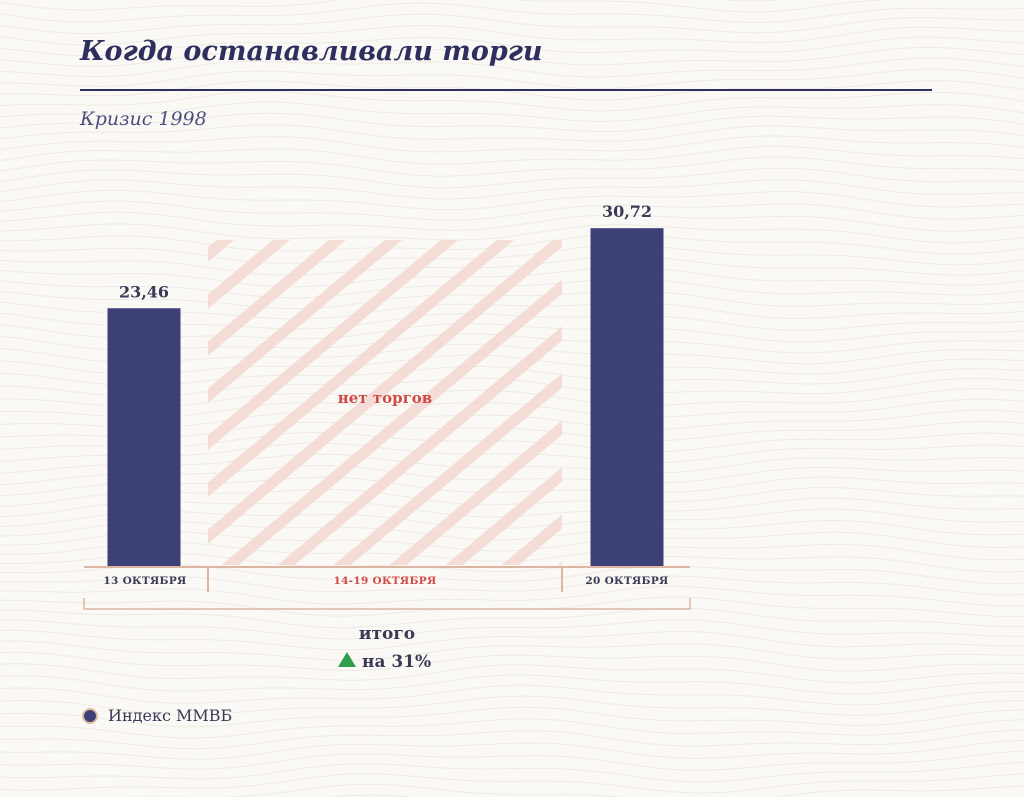 The image size is (1024, 797). Describe the element at coordinates (143, 119) in the screenshot. I see `chart-subtitle: Кризис 1998` at that location.